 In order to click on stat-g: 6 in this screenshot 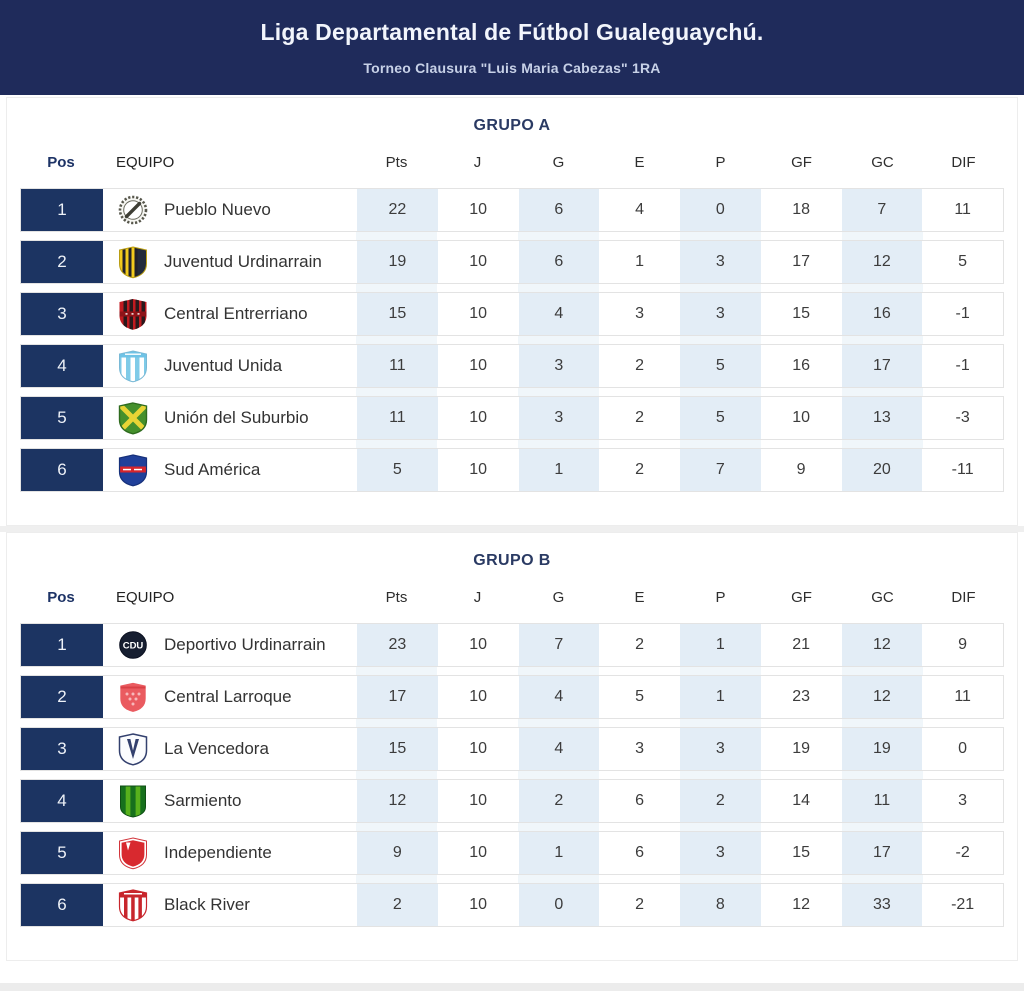, I will do `click(559, 262)`.